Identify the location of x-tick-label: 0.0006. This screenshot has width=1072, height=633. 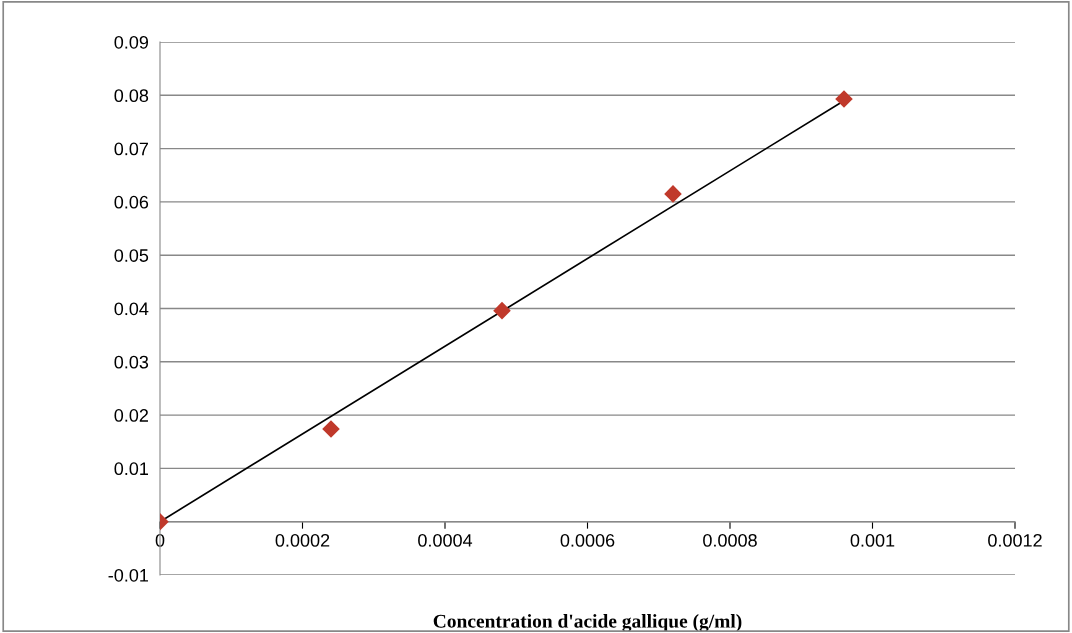
(587, 540).